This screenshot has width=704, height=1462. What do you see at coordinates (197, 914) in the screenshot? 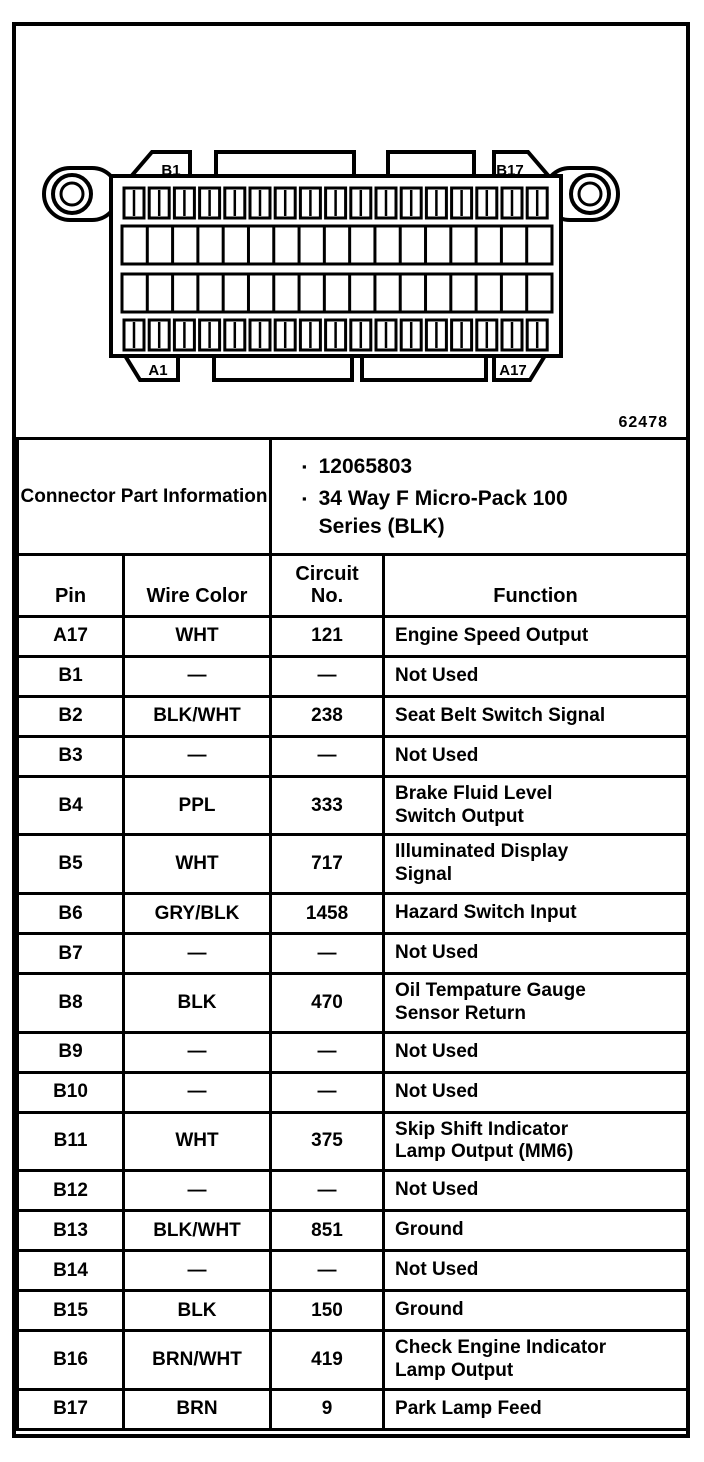
I see `wire-color-cell: GRY/BLK` at bounding box center [197, 914].